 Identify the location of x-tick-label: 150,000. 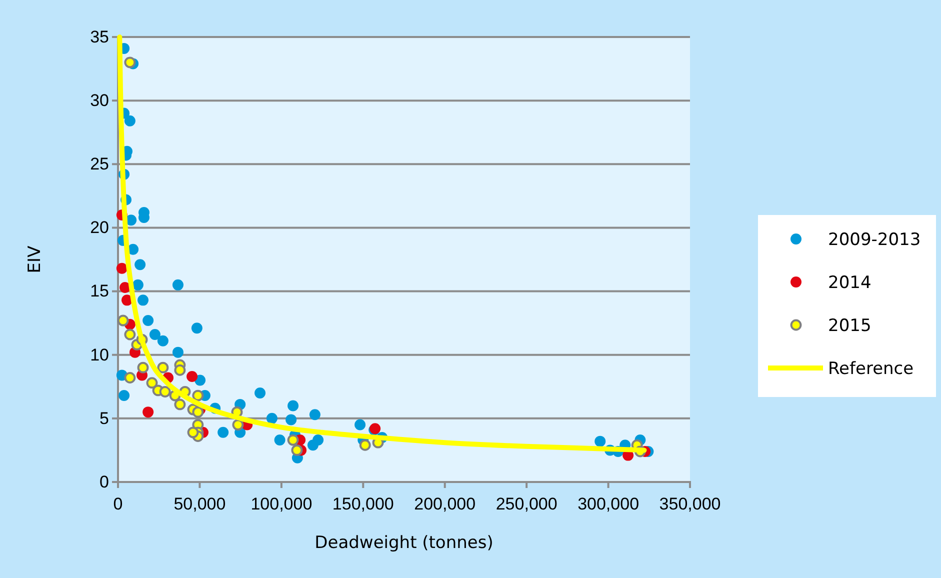
(363, 504).